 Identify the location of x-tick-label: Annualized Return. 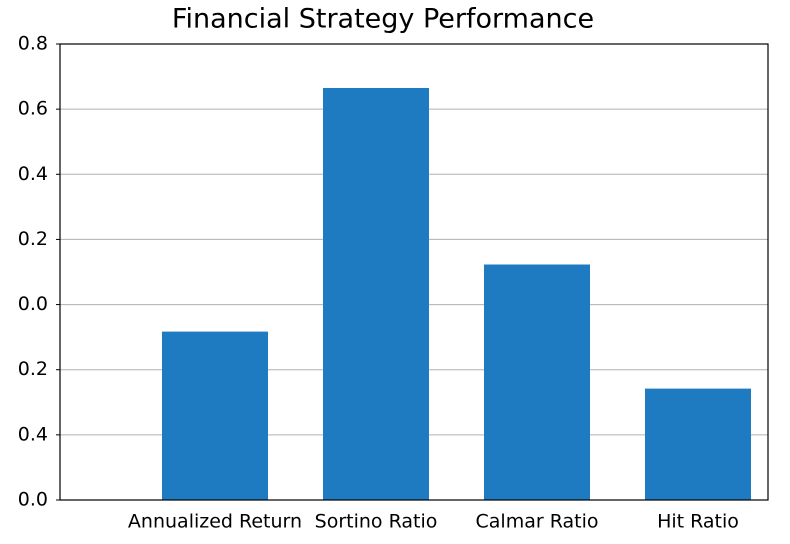
(215, 522).